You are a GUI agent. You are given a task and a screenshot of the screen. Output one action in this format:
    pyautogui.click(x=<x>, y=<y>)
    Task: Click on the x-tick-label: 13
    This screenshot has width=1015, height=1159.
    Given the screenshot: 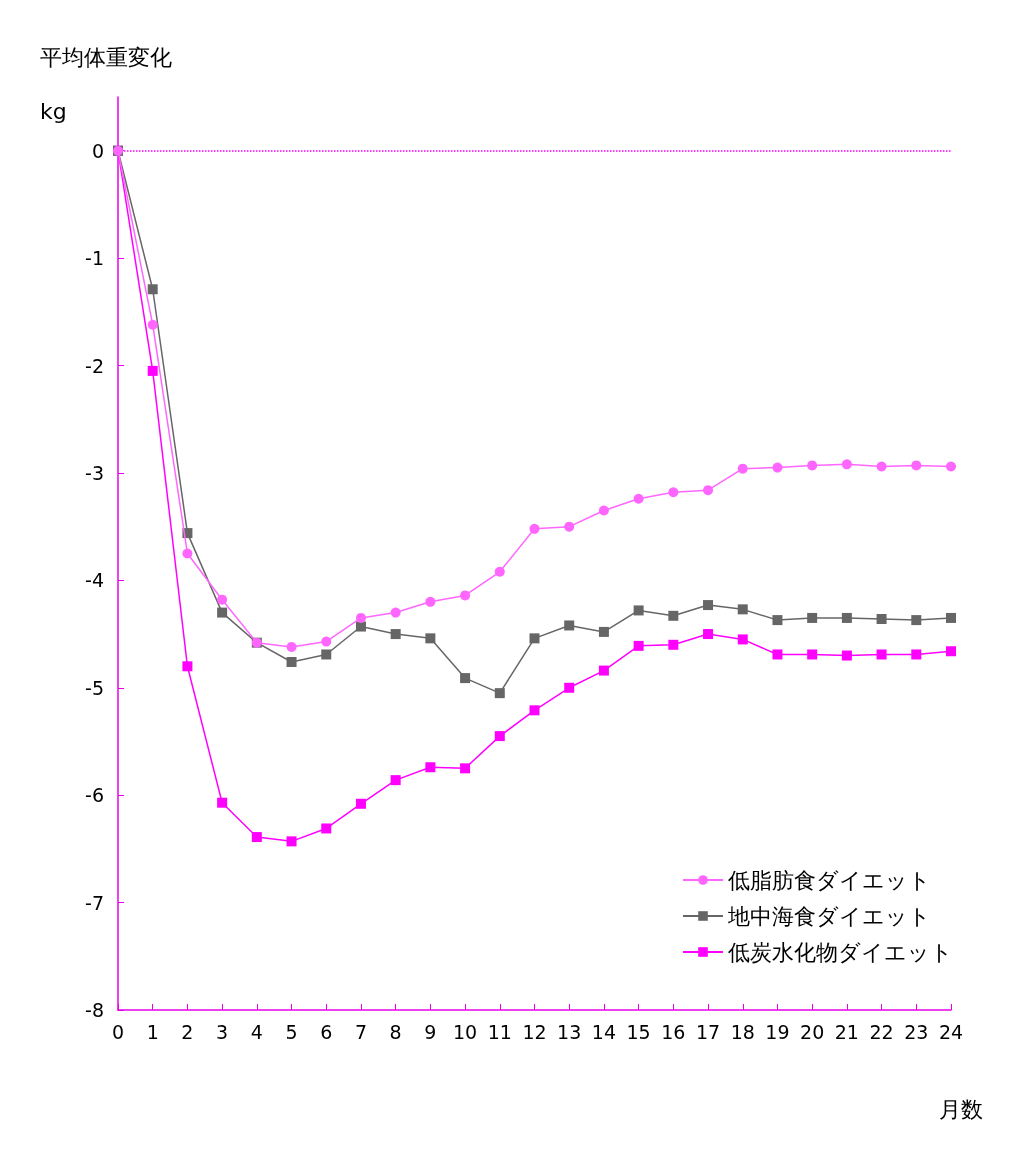 What is the action you would take?
    pyautogui.click(x=569, y=1031)
    